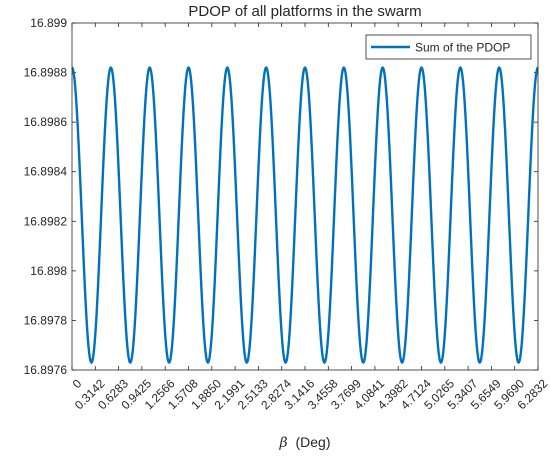 This screenshot has width=550, height=457. What do you see at coordinates (46, 122) in the screenshot?
I see `y-tick-label: 16.8986` at bounding box center [46, 122].